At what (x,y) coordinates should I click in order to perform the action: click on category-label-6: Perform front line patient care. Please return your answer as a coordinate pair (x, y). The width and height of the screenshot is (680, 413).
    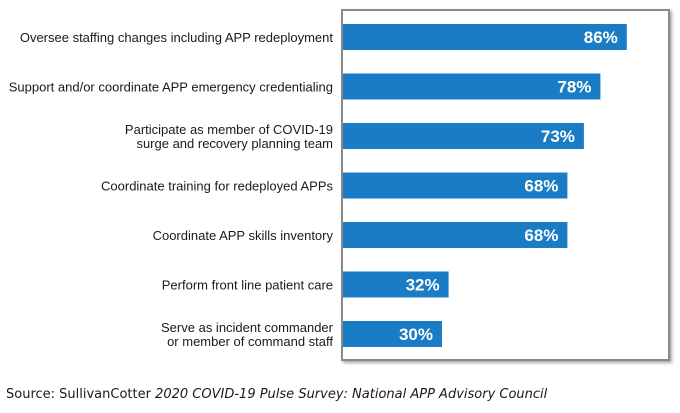
    Looking at the image, I should click on (247, 285).